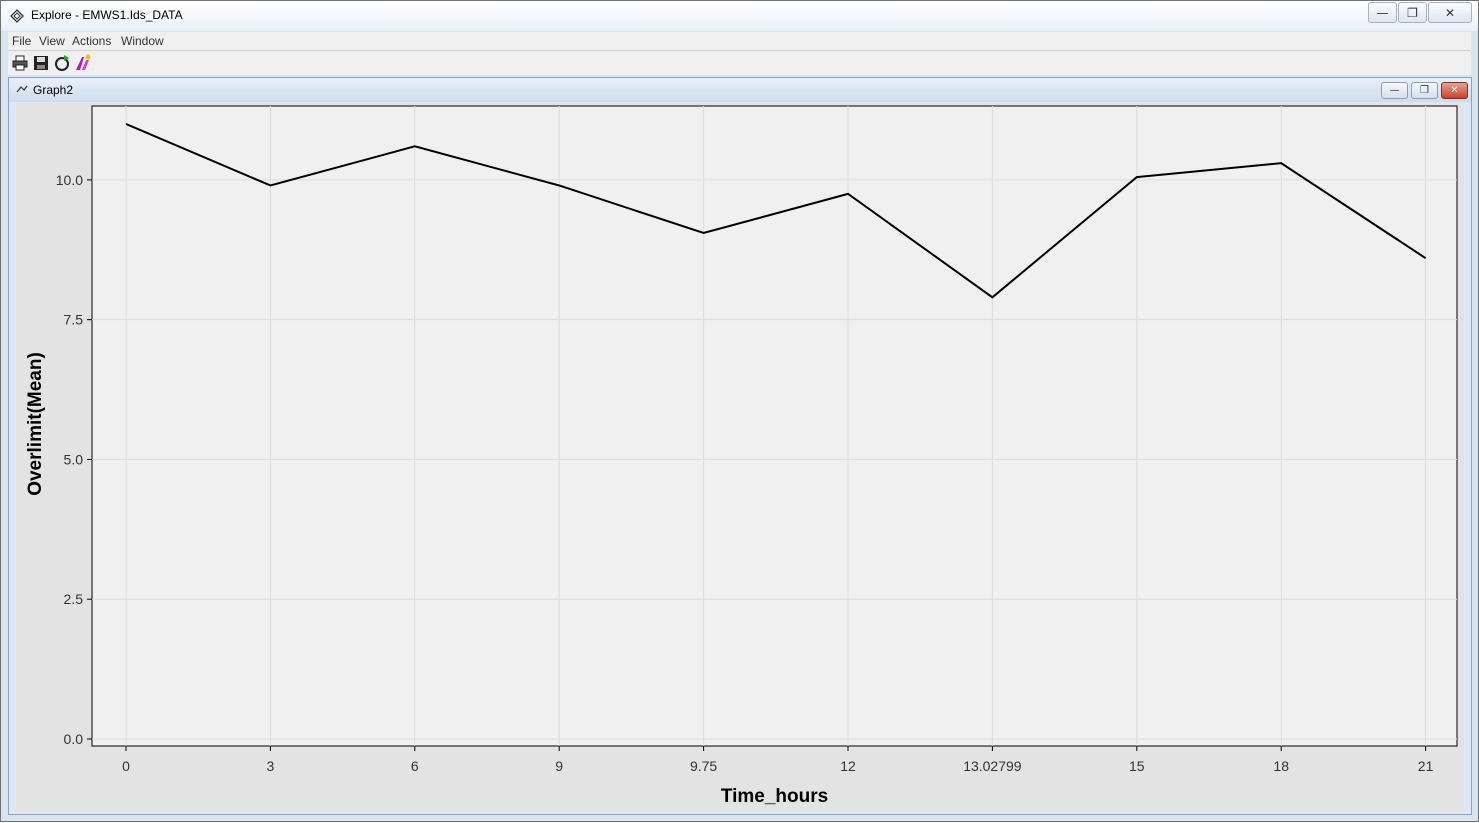  What do you see at coordinates (740, 90) in the screenshot?
I see `graph-title-bar: Graph2 — ❐ ✕` at bounding box center [740, 90].